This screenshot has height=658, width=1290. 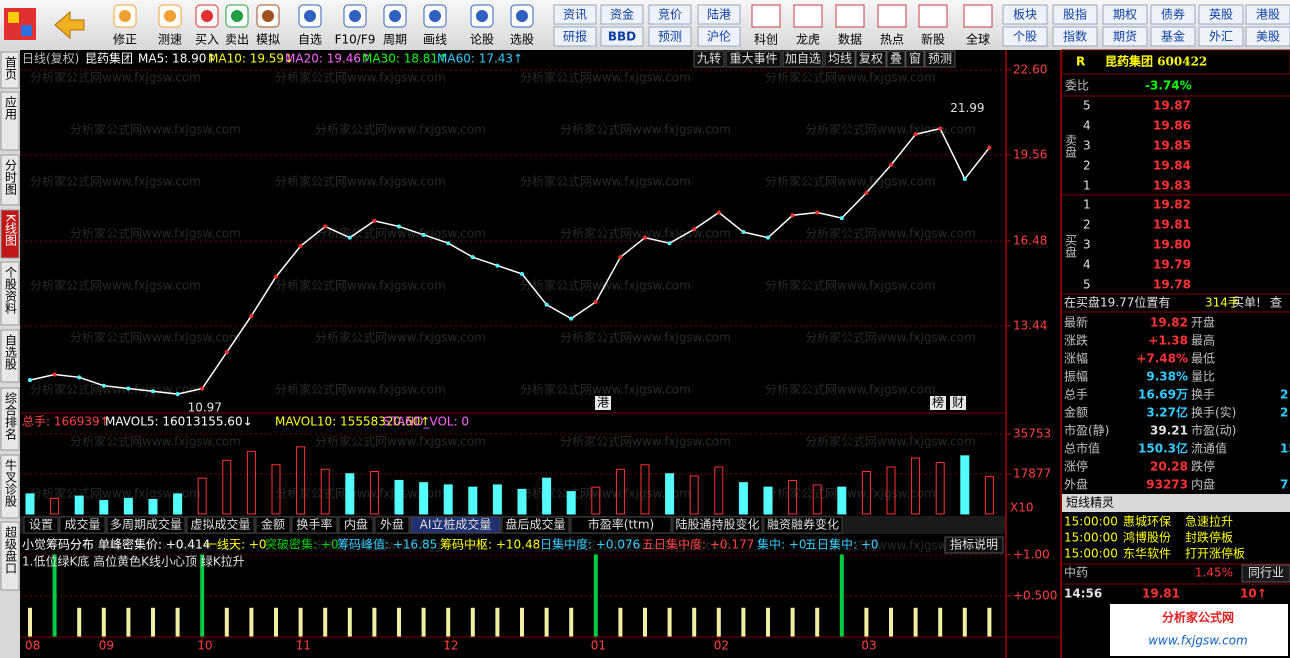 I want to click on toolbar-button: 英股, so click(x=1221, y=15).